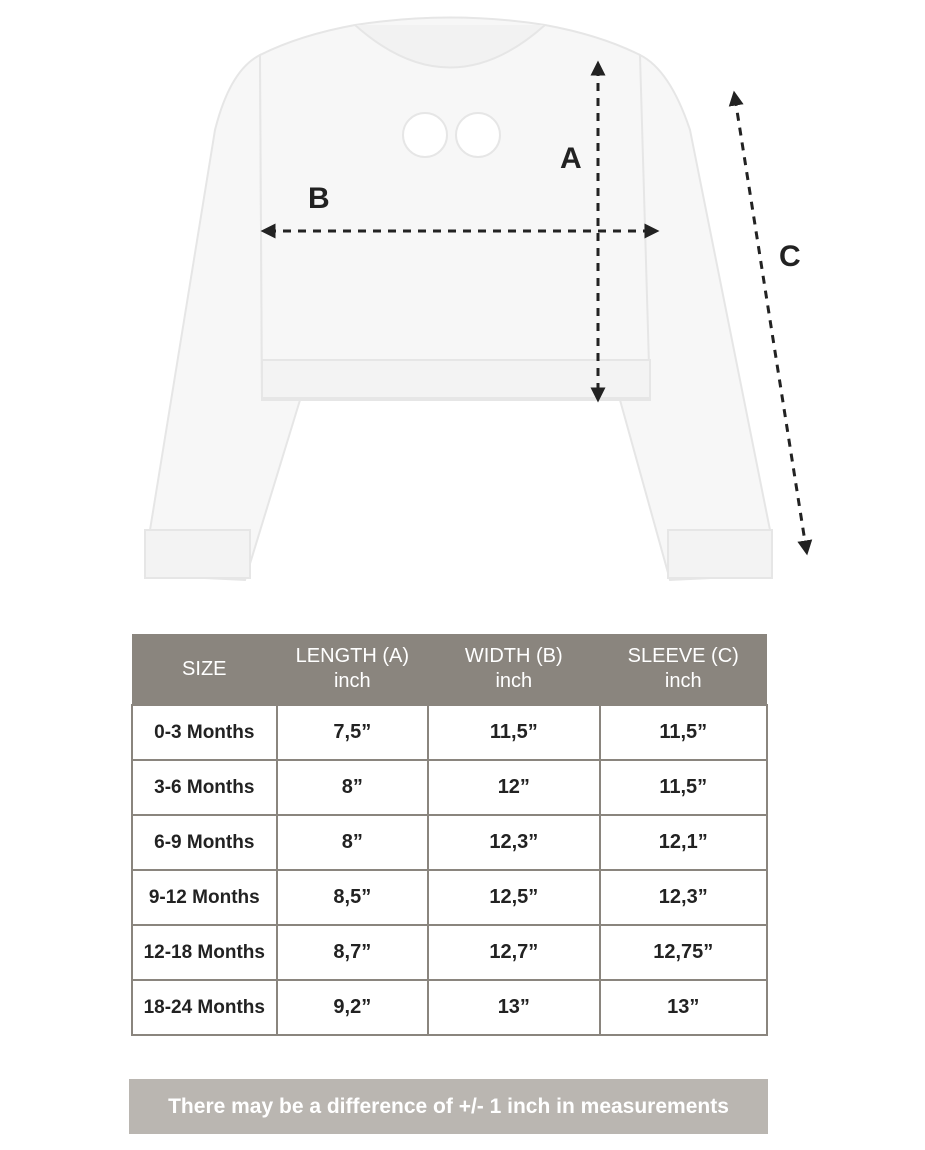 The image size is (925, 1150). I want to click on label-c: C, so click(790, 256).